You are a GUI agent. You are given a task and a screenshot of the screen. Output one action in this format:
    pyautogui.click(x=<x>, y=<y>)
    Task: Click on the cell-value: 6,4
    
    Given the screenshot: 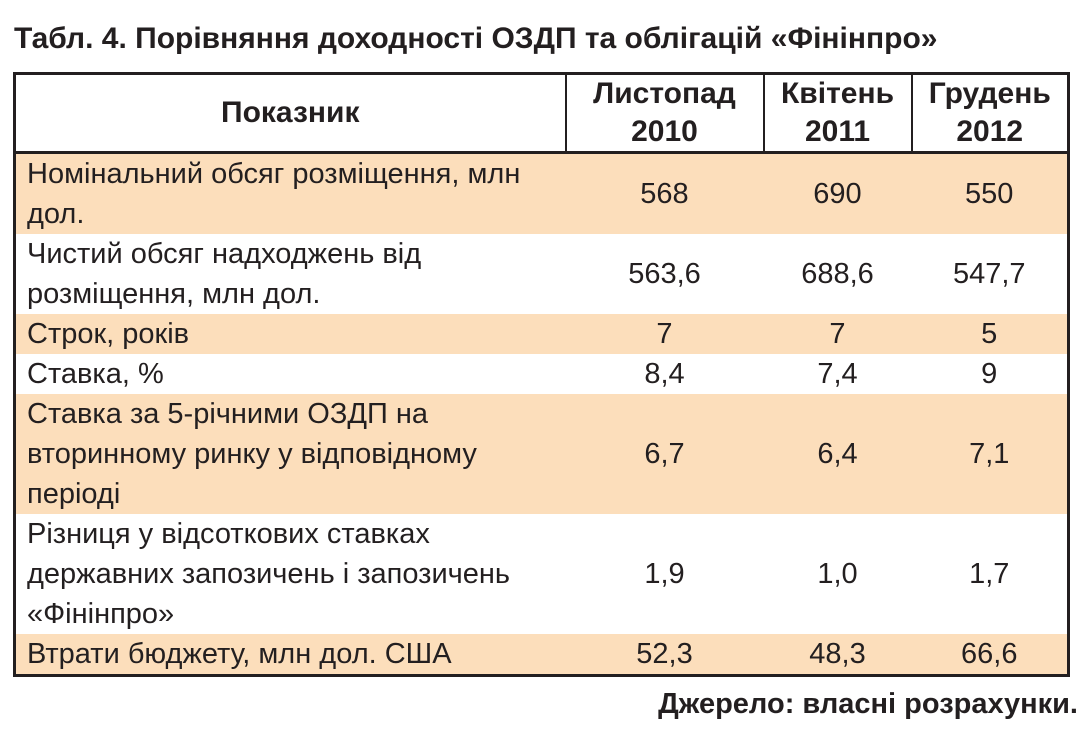 What is the action you would take?
    pyautogui.click(x=837, y=454)
    